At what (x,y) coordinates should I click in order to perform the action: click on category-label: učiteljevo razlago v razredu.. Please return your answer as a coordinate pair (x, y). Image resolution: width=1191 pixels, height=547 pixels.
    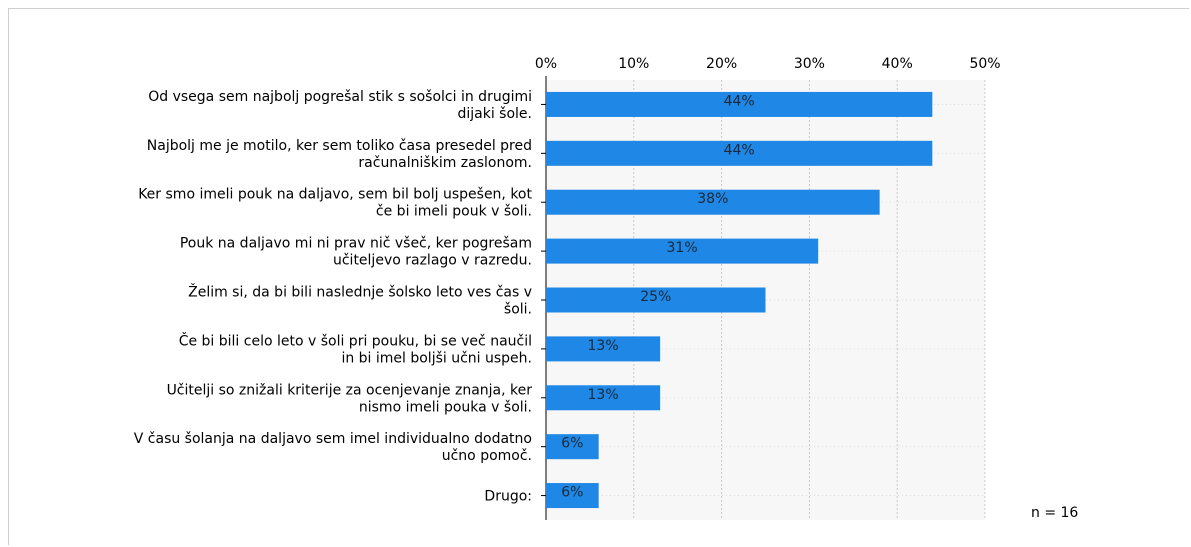
    Looking at the image, I should click on (432, 261).